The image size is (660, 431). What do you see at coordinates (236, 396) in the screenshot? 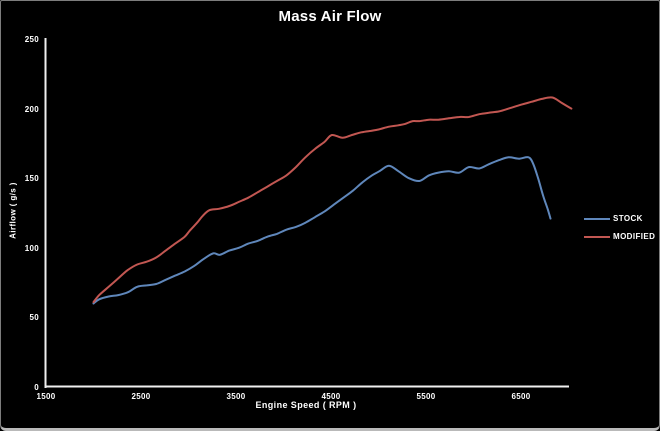
I see `x-tick-3500: 3500` at bounding box center [236, 396].